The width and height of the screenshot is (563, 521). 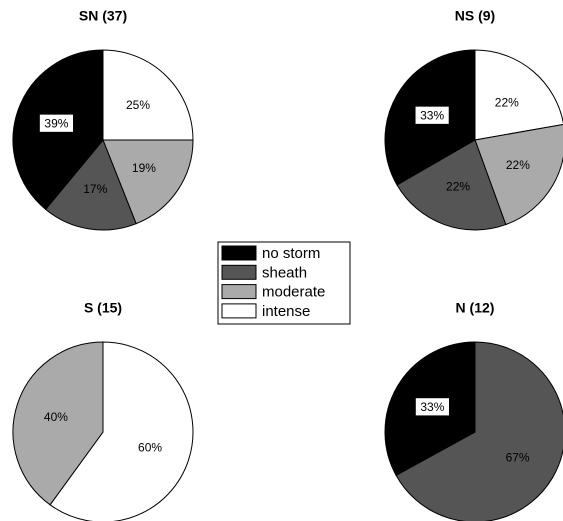 What do you see at coordinates (518, 457) in the screenshot?
I see `slice-label: 67%` at bounding box center [518, 457].